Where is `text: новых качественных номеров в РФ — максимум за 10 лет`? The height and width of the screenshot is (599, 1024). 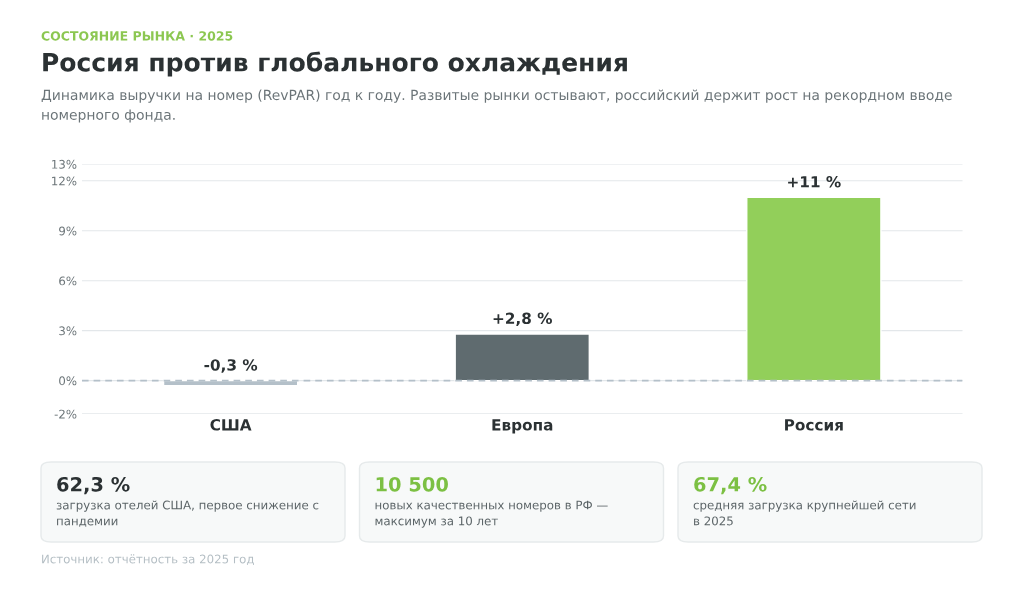 text: новых качественных номеров в РФ — максимум за 10 лет is located at coordinates (491, 514).